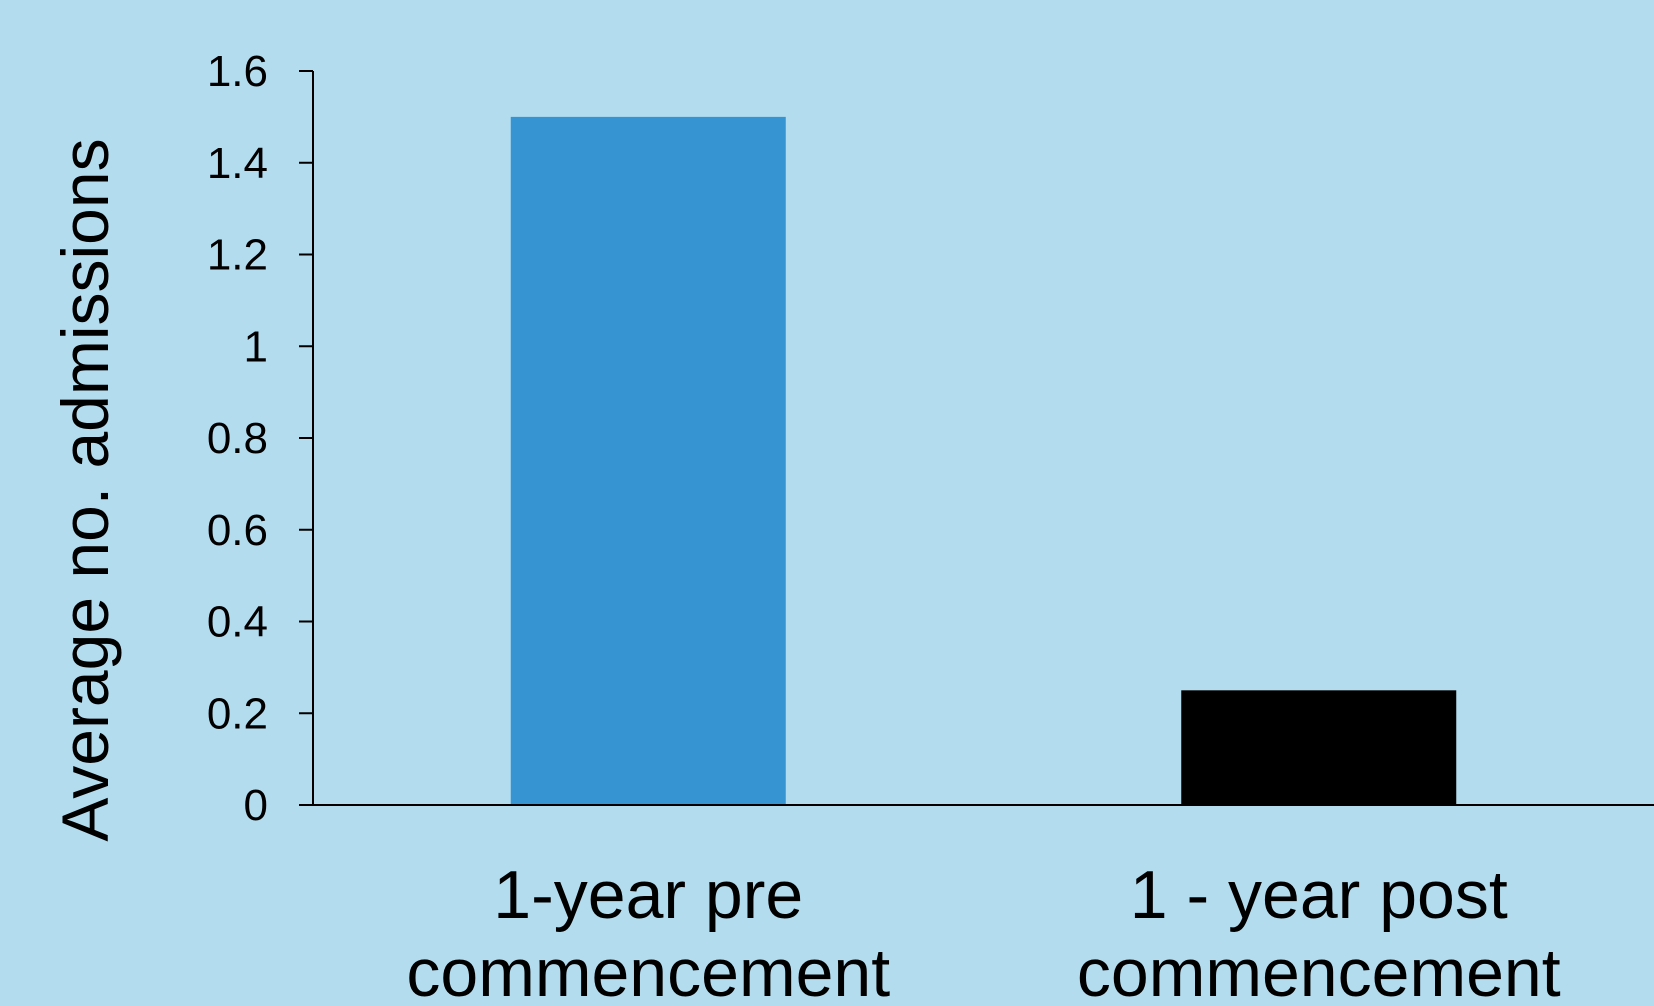 This screenshot has height=1006, width=1654. I want to click on x-category-label: 1 - year post, so click(1319, 895).